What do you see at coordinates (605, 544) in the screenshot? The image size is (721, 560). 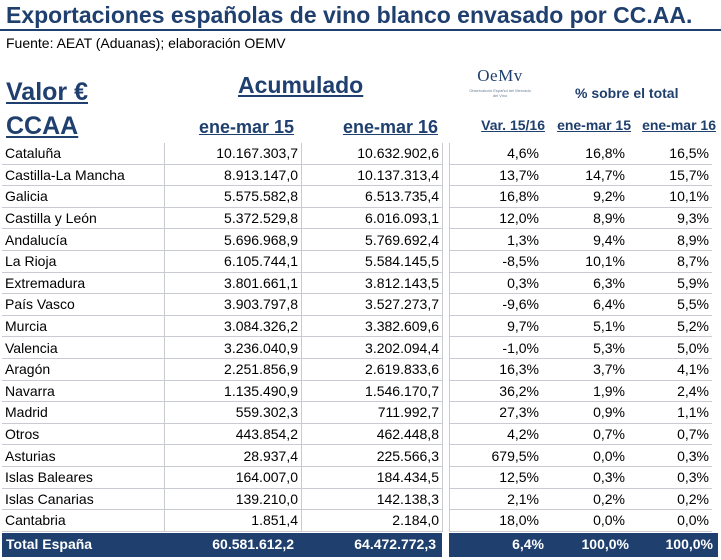 I see `total-p15: 100,0%` at bounding box center [605, 544].